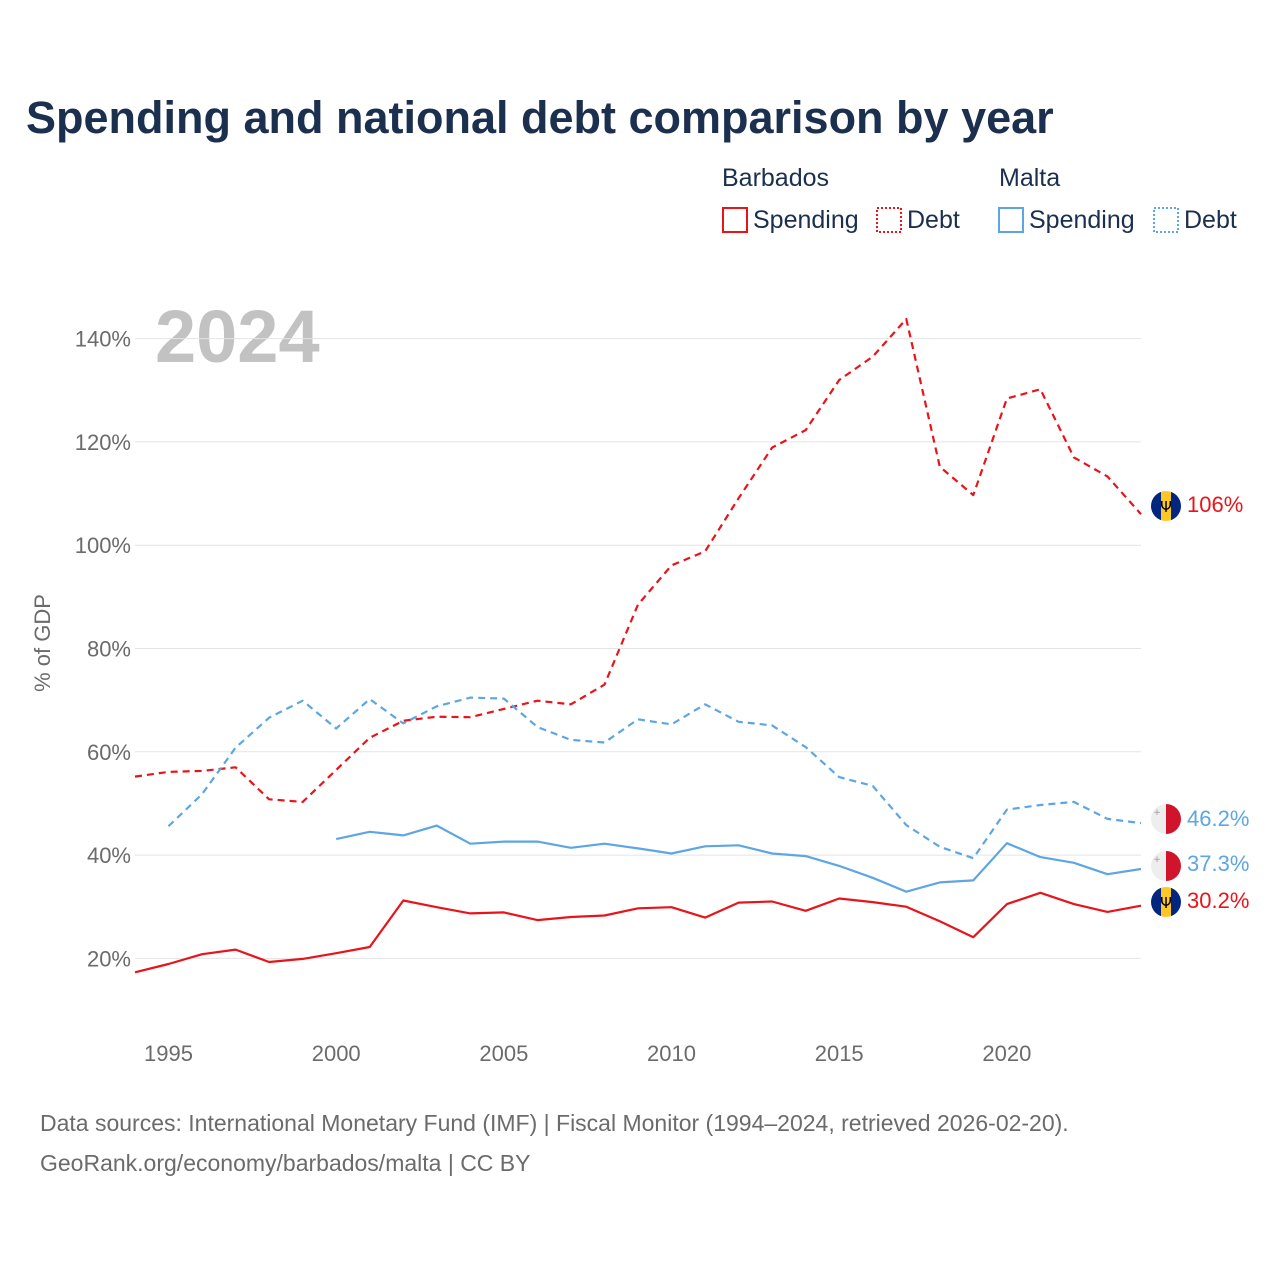  I want to click on end-marker-malta-debt: +, so click(1166, 819).